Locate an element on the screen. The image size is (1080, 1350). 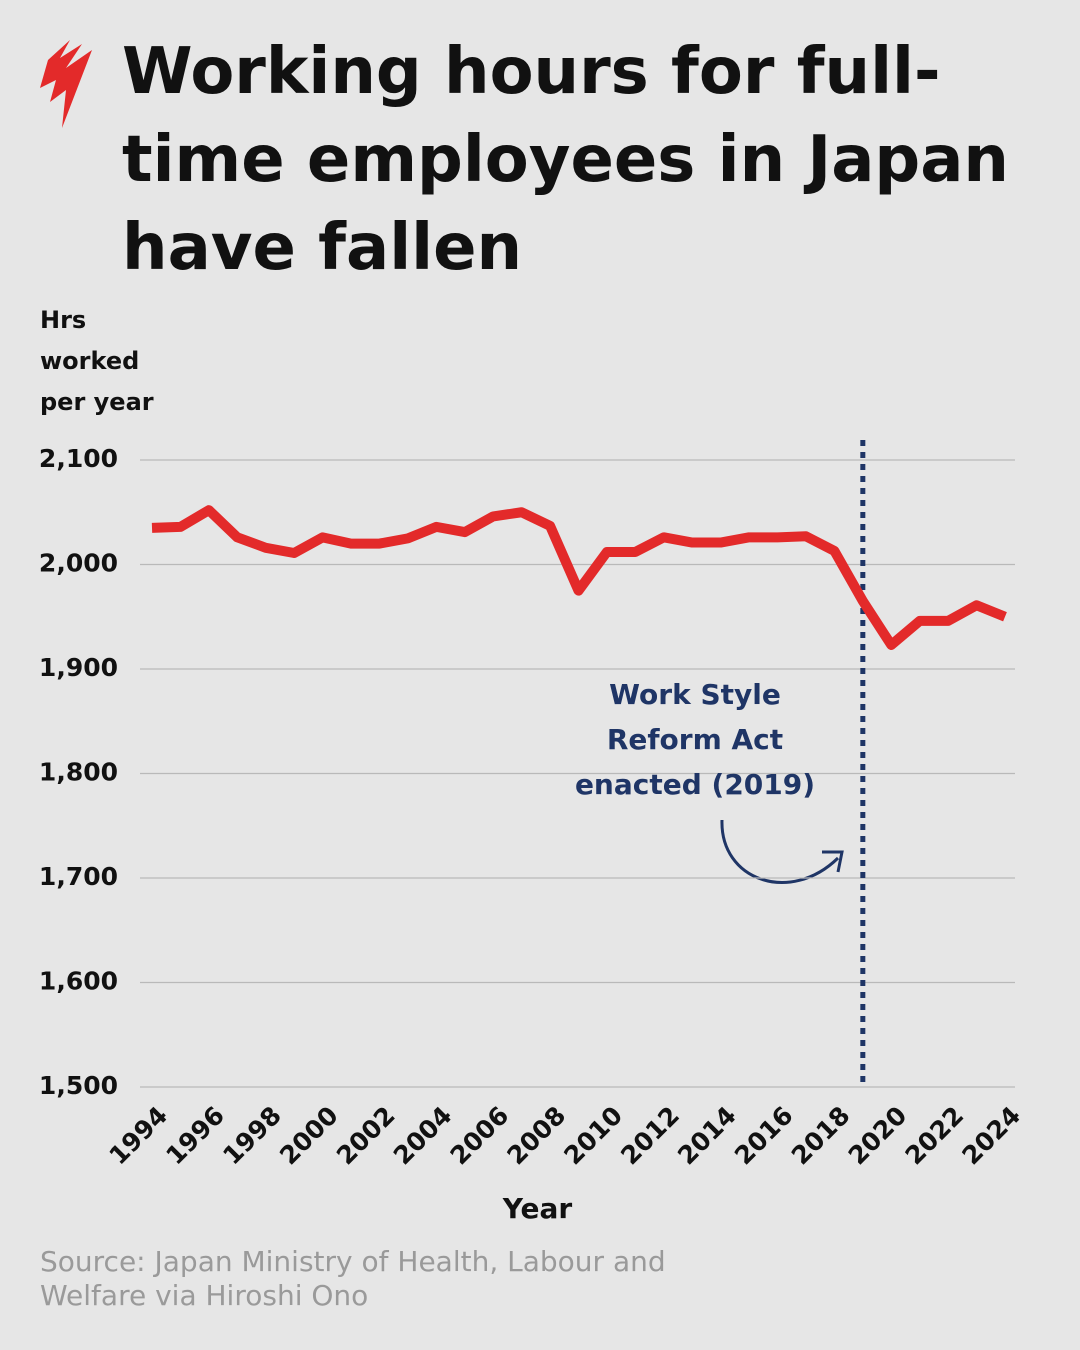
x-tick-label: 2002 is located at coordinates (366, 1136).